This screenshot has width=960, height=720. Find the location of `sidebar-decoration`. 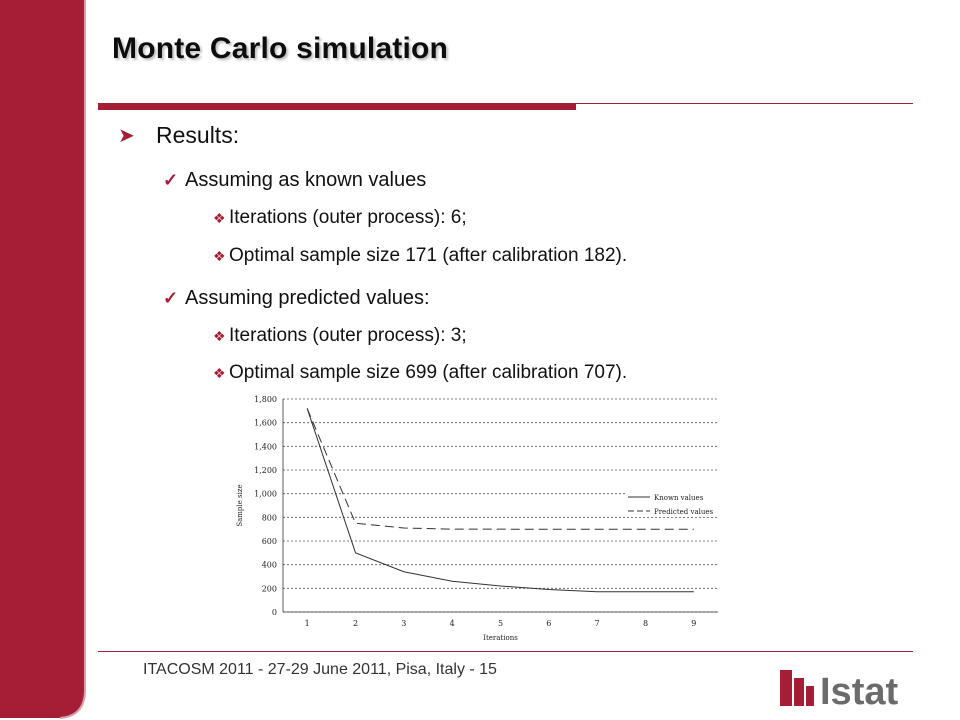

sidebar-decoration is located at coordinates (43, 359).